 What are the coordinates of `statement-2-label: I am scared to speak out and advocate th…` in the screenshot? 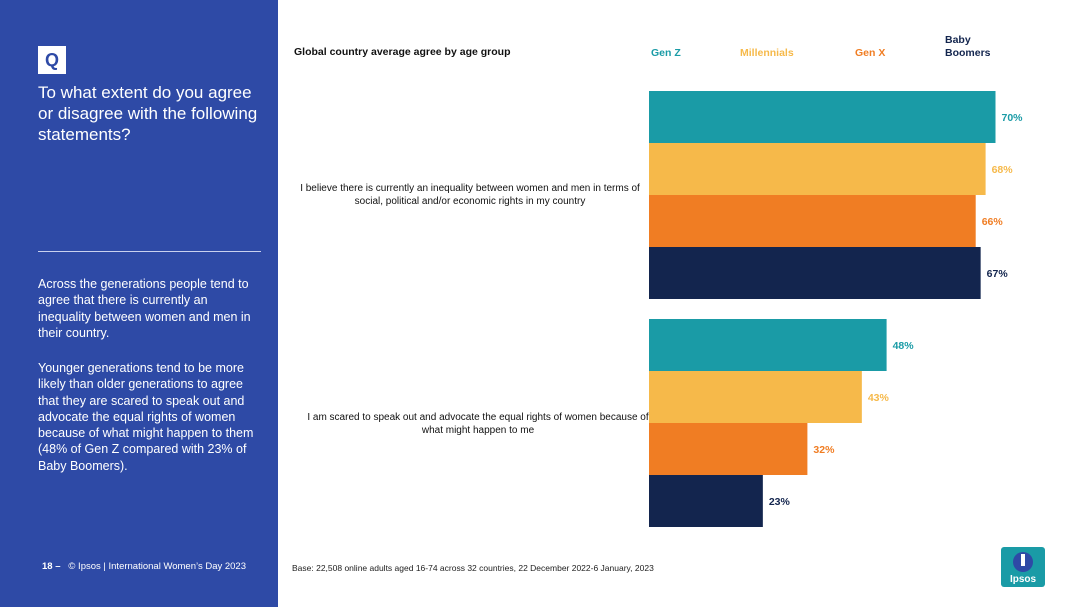 It's located at (478, 424).